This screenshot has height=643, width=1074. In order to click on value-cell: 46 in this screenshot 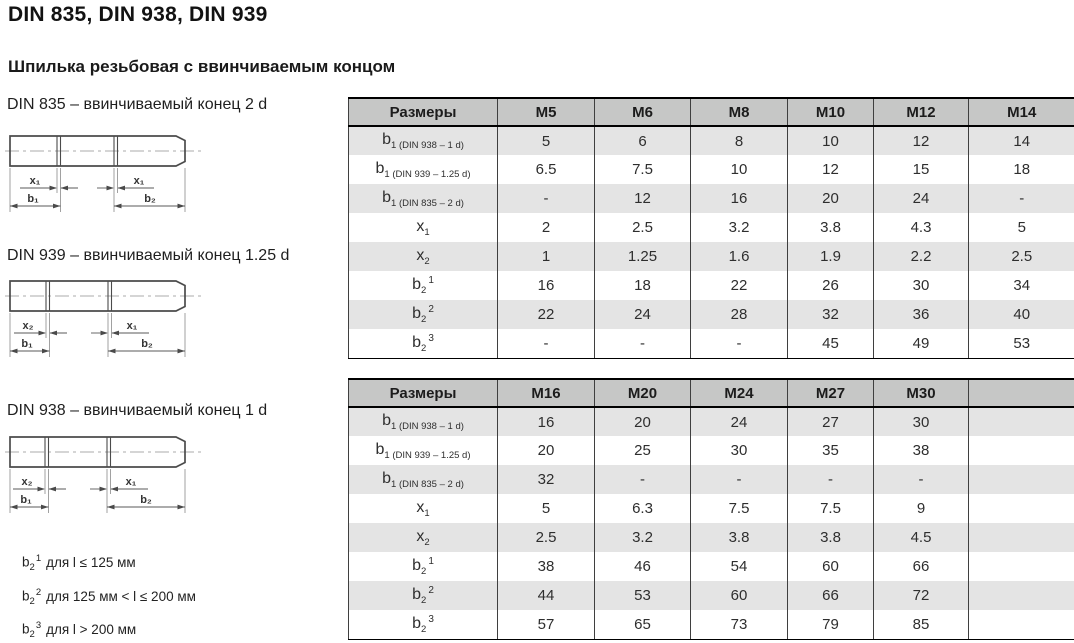, I will do `click(642, 566)`.